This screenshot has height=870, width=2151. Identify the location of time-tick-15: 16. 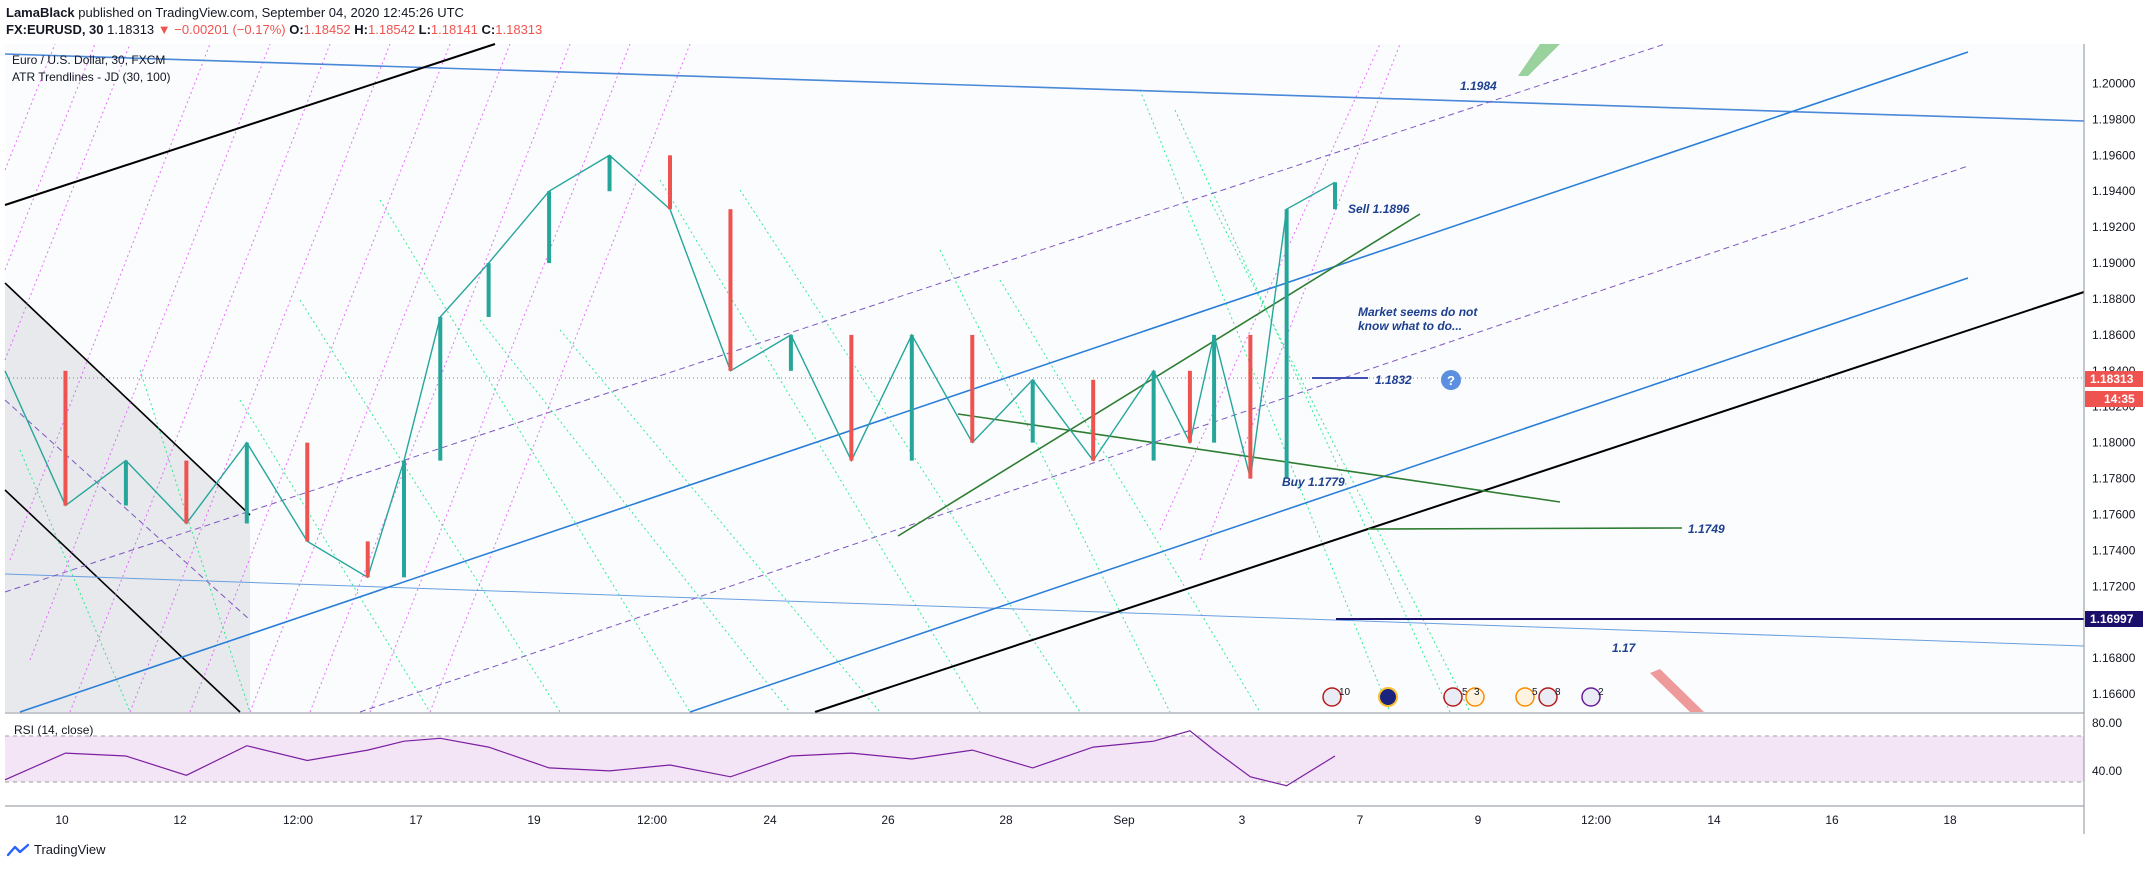
(1832, 820).